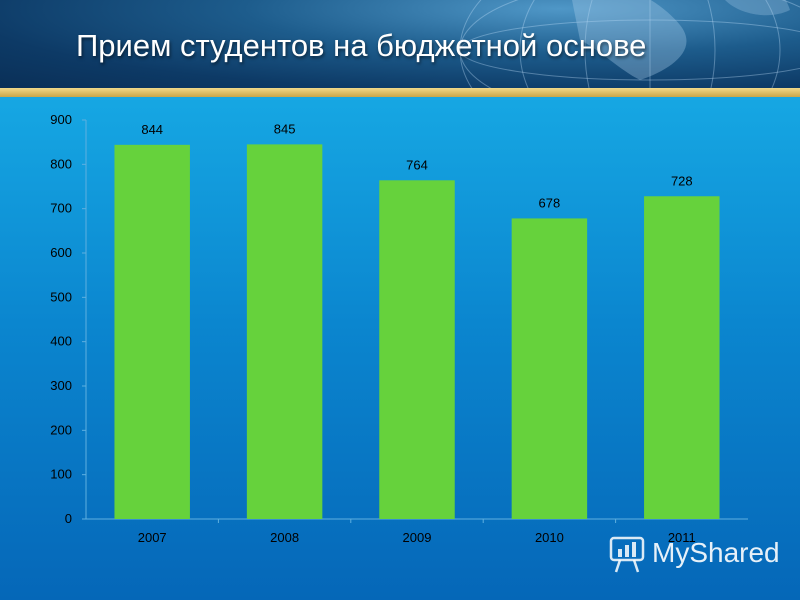 The image size is (800, 600). Describe the element at coordinates (61, 119) in the screenshot. I see `y-tick-label: 900` at that location.